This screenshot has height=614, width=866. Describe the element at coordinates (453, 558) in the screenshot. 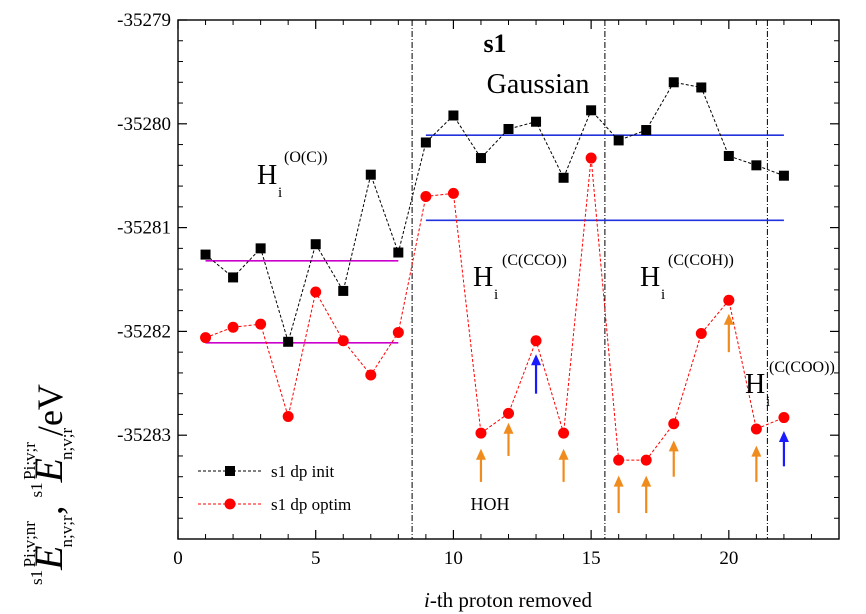

I see `x-tick-label: 10` at that location.